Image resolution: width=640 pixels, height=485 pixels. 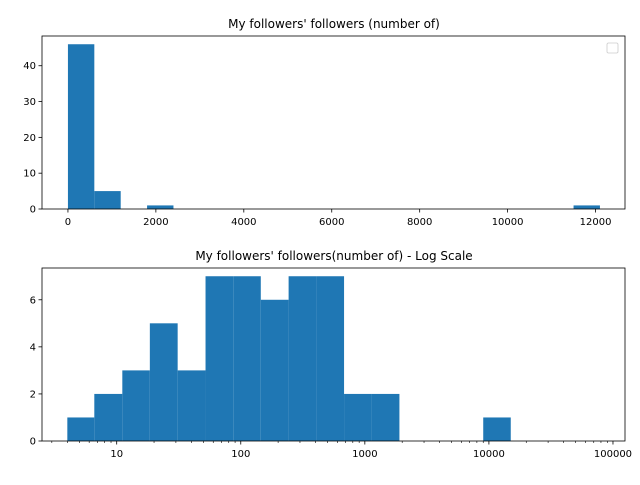 What do you see at coordinates (364, 454) in the screenshot?
I see `x-tick-label: 1000` at bounding box center [364, 454].